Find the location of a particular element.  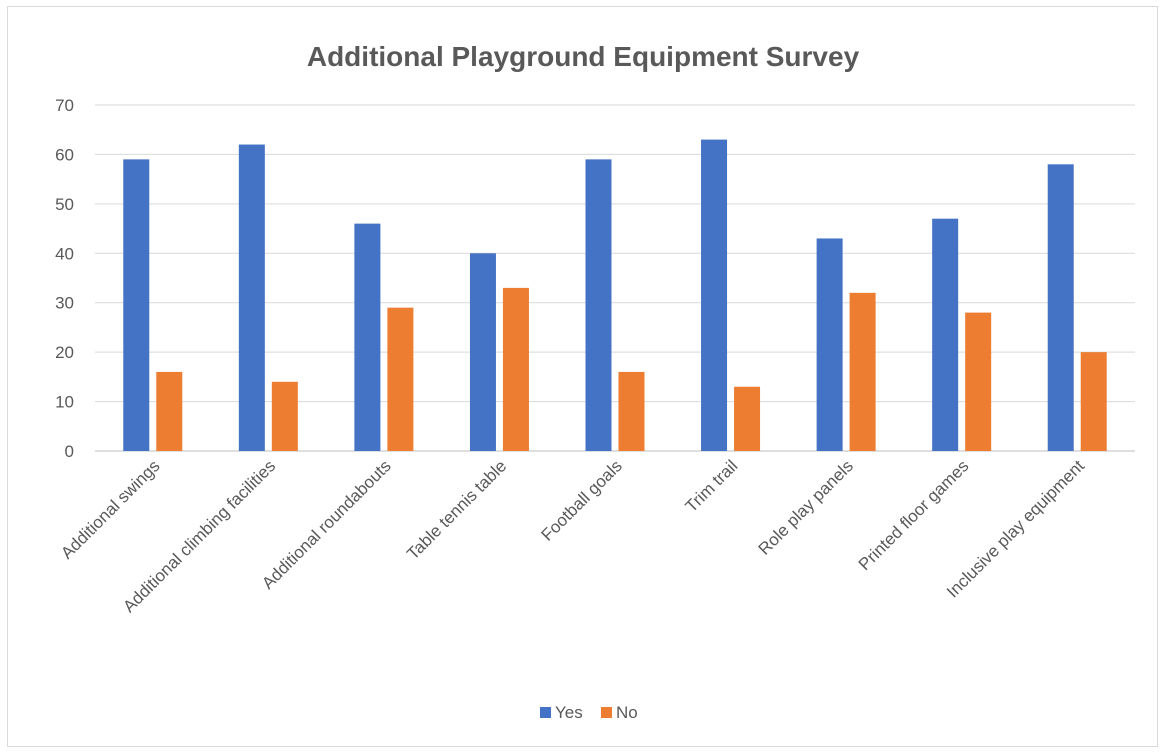

x-category-label: Additional swings is located at coordinates (110, 509).